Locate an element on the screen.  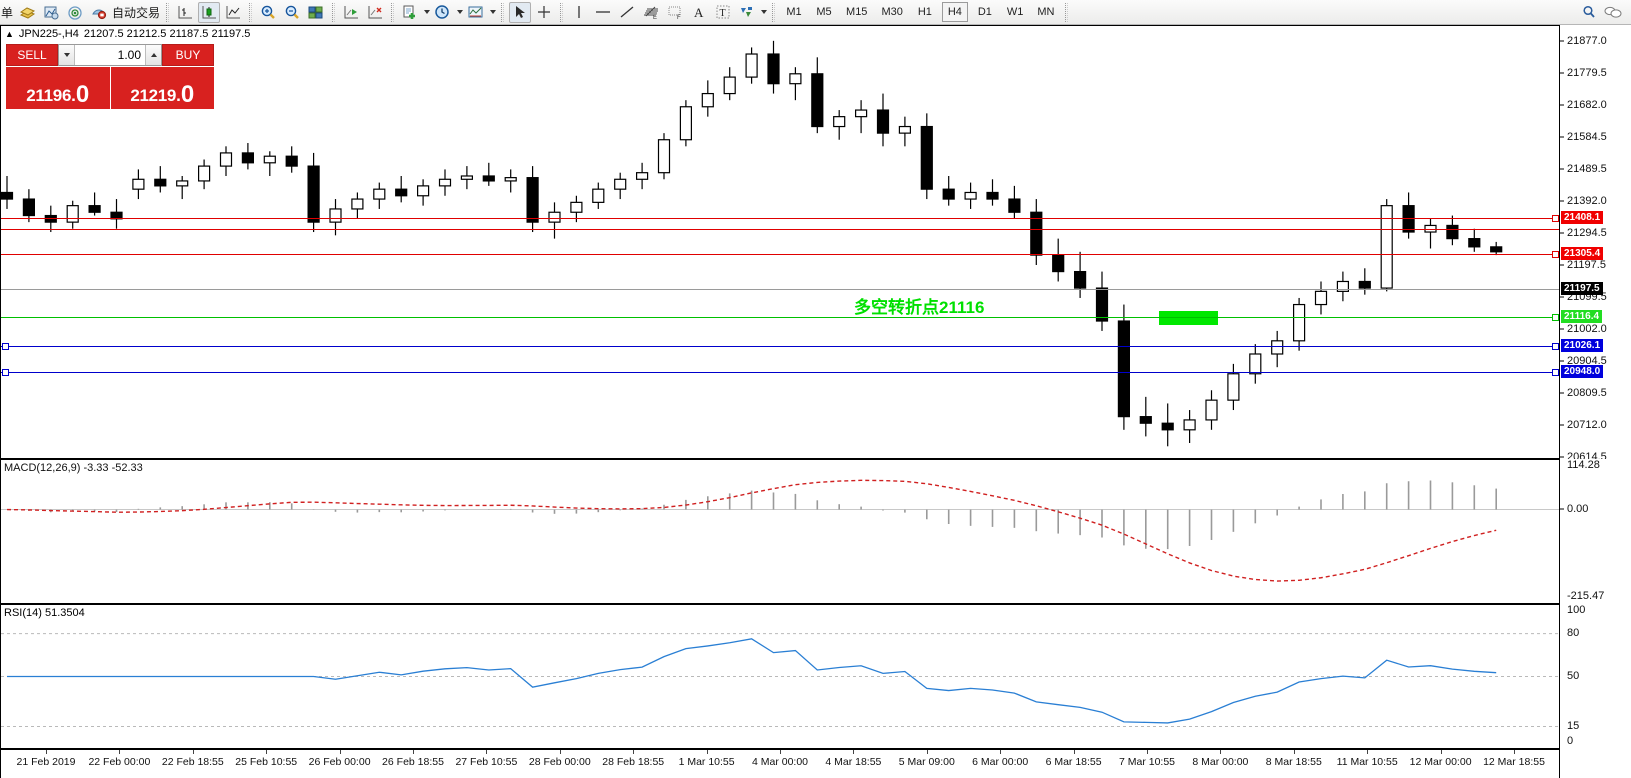
macd-series is located at coordinates (780, 530).